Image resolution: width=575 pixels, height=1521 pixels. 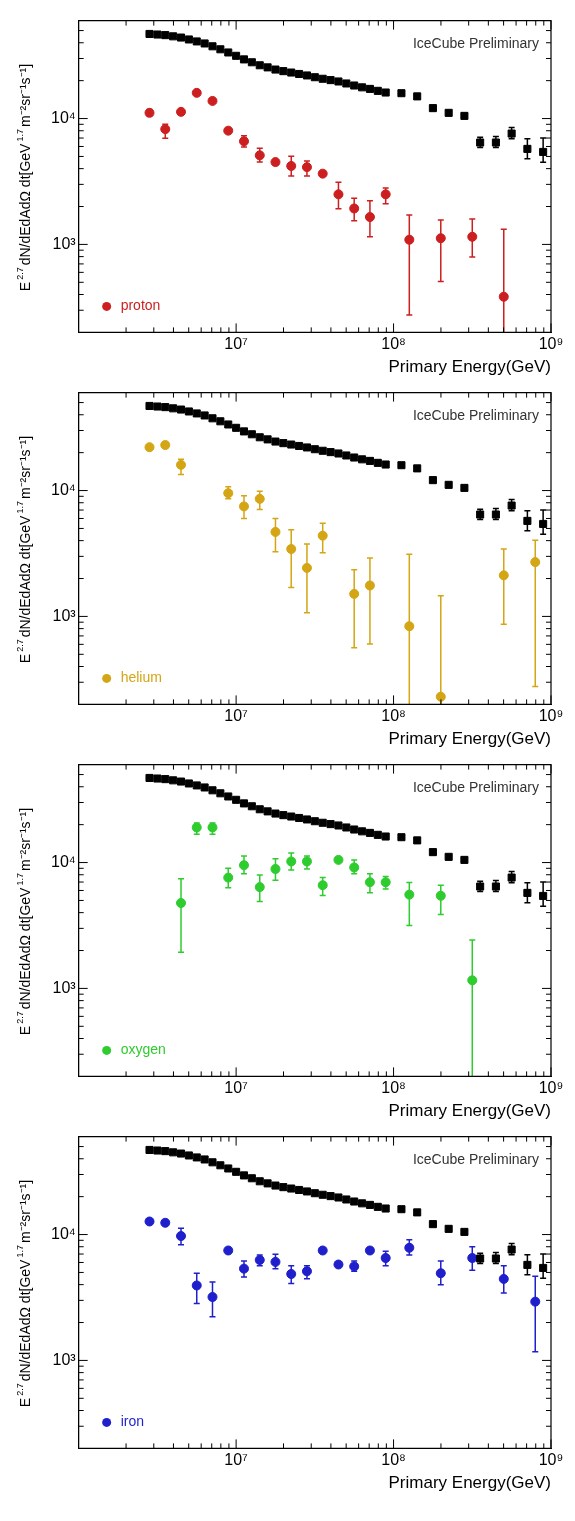 What do you see at coordinates (140, 305) in the screenshot?
I see `legend-label: proton` at bounding box center [140, 305].